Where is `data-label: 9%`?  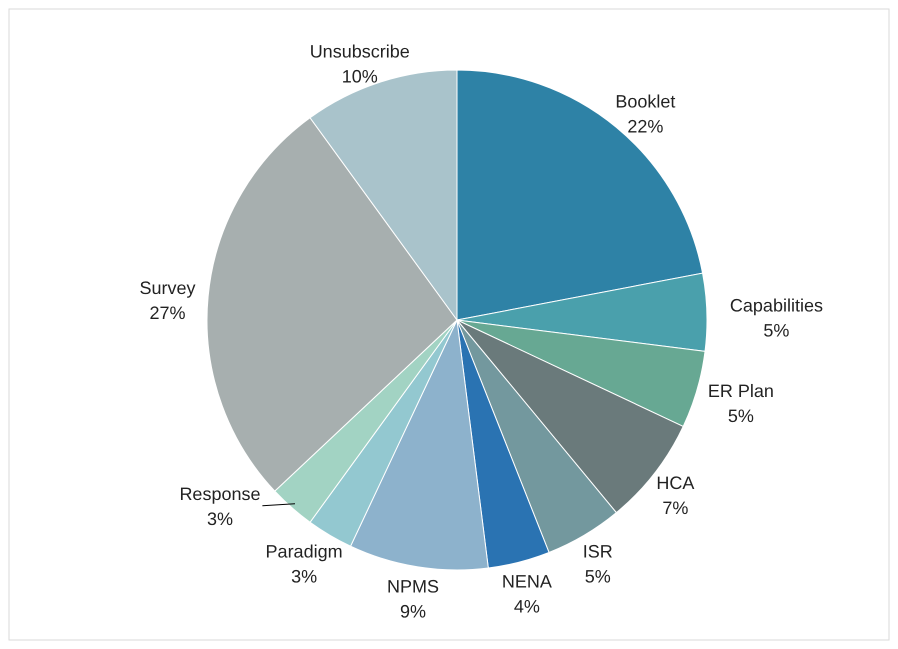
data-label: 9% is located at coordinates (413, 612).